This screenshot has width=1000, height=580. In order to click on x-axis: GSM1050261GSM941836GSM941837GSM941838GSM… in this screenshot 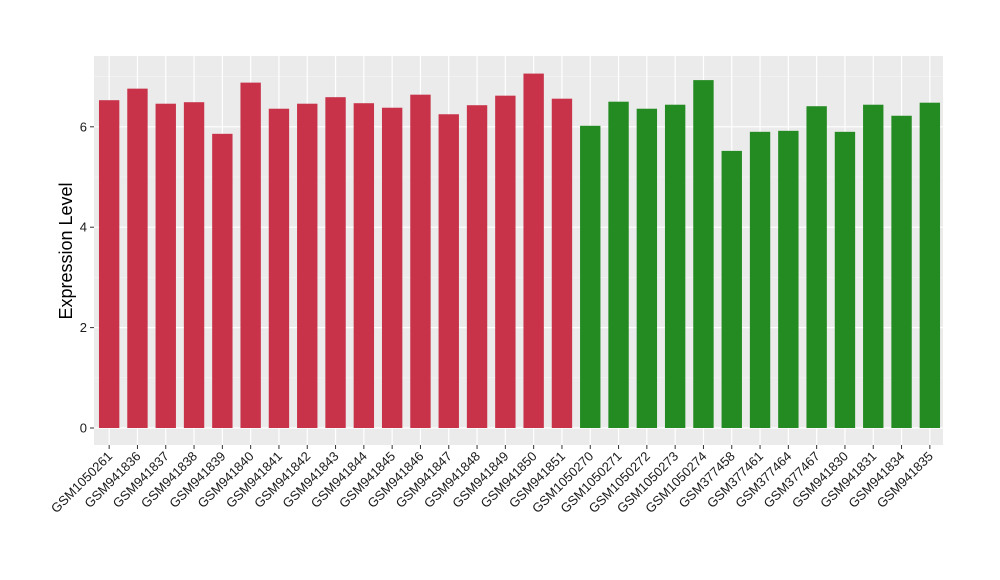, I will do `click(492, 480)`.